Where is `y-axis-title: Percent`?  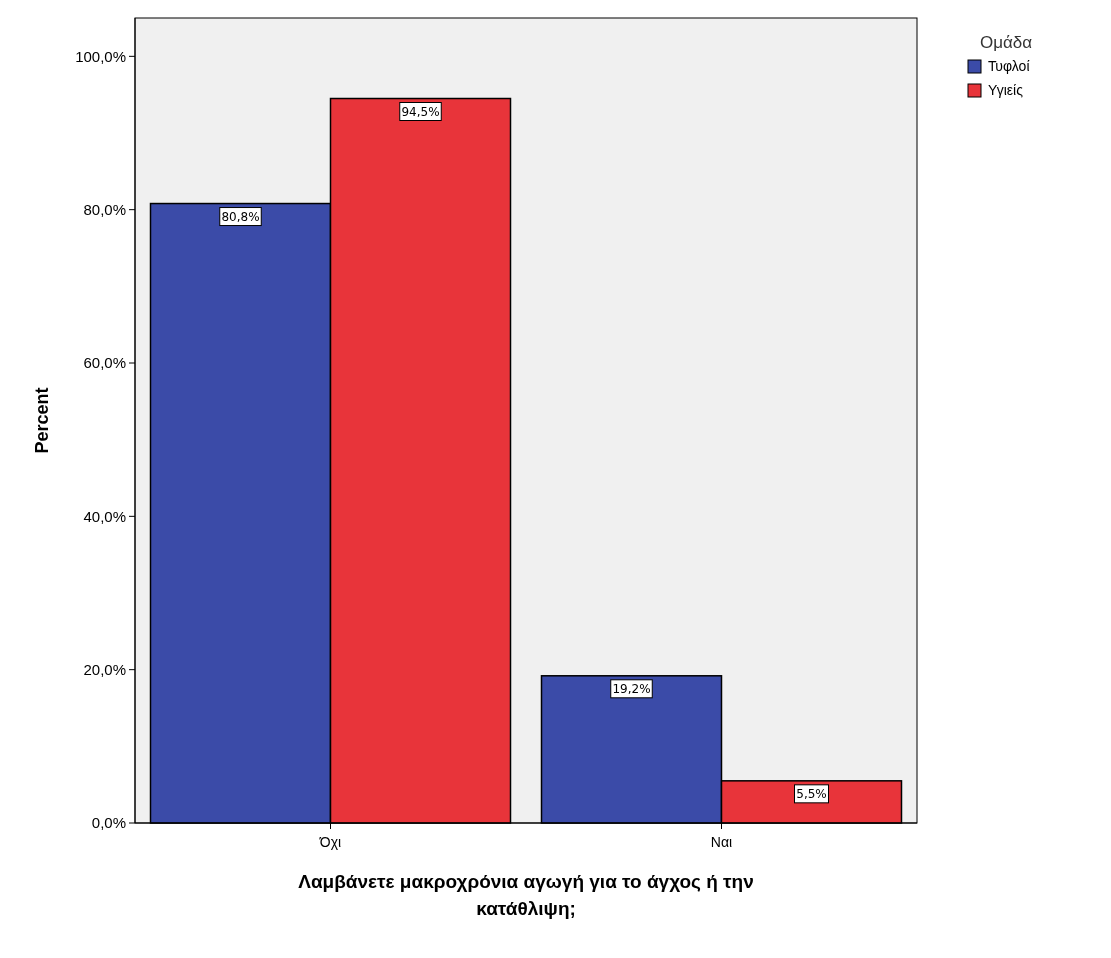 y-axis-title: Percent is located at coordinates (42, 420).